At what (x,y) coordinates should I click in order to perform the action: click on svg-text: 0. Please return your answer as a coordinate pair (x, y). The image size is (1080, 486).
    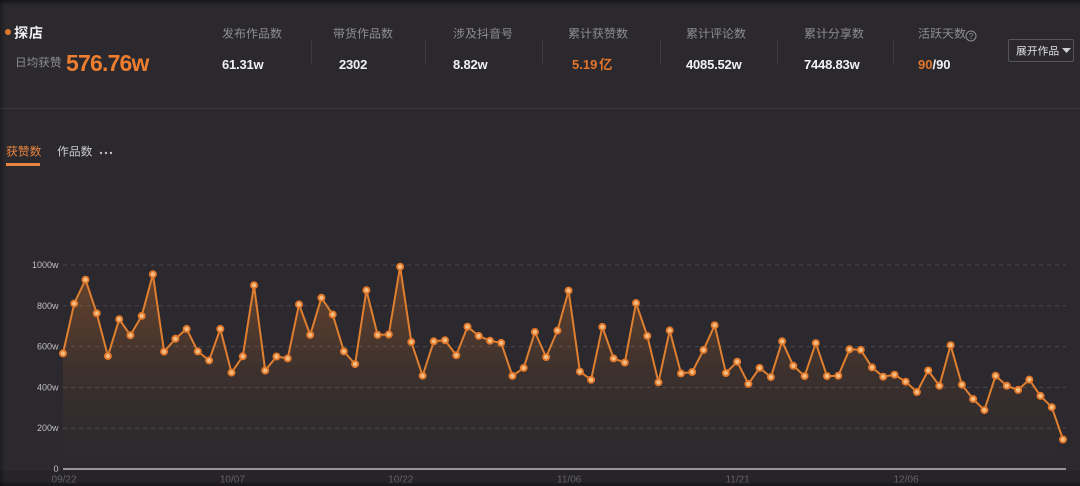
    Looking at the image, I should click on (55, 469).